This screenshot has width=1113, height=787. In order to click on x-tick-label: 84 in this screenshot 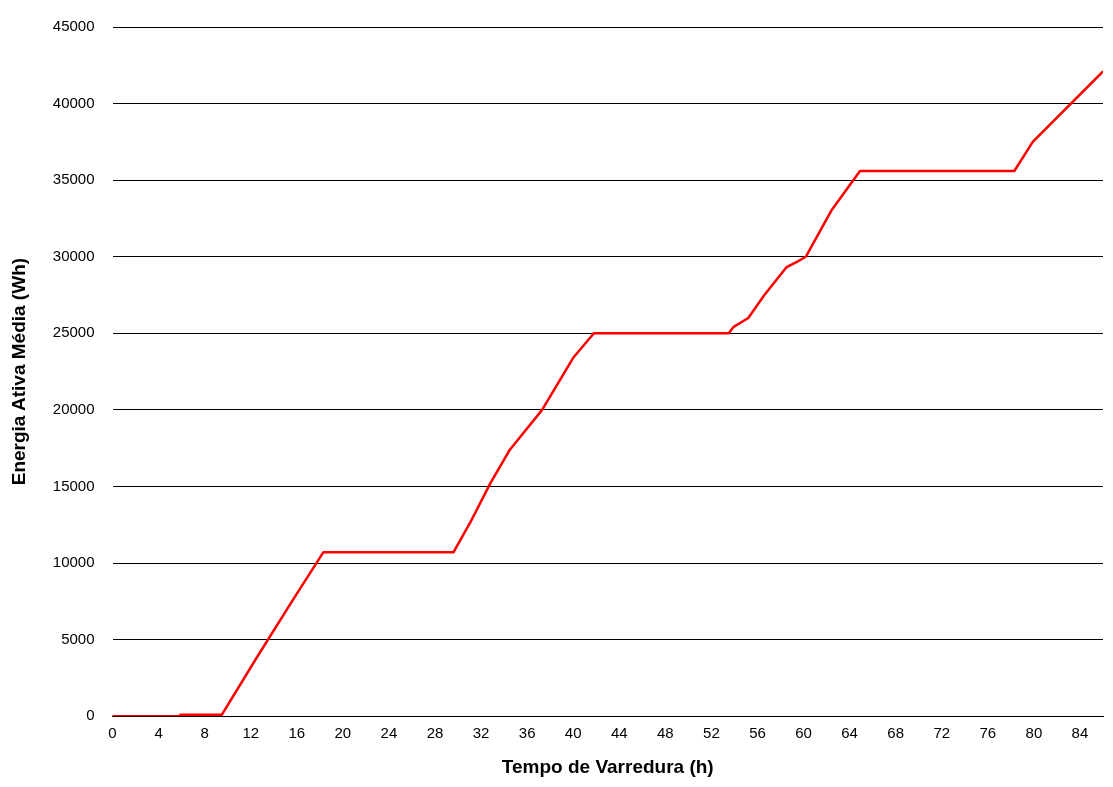, I will do `click(1080, 733)`.